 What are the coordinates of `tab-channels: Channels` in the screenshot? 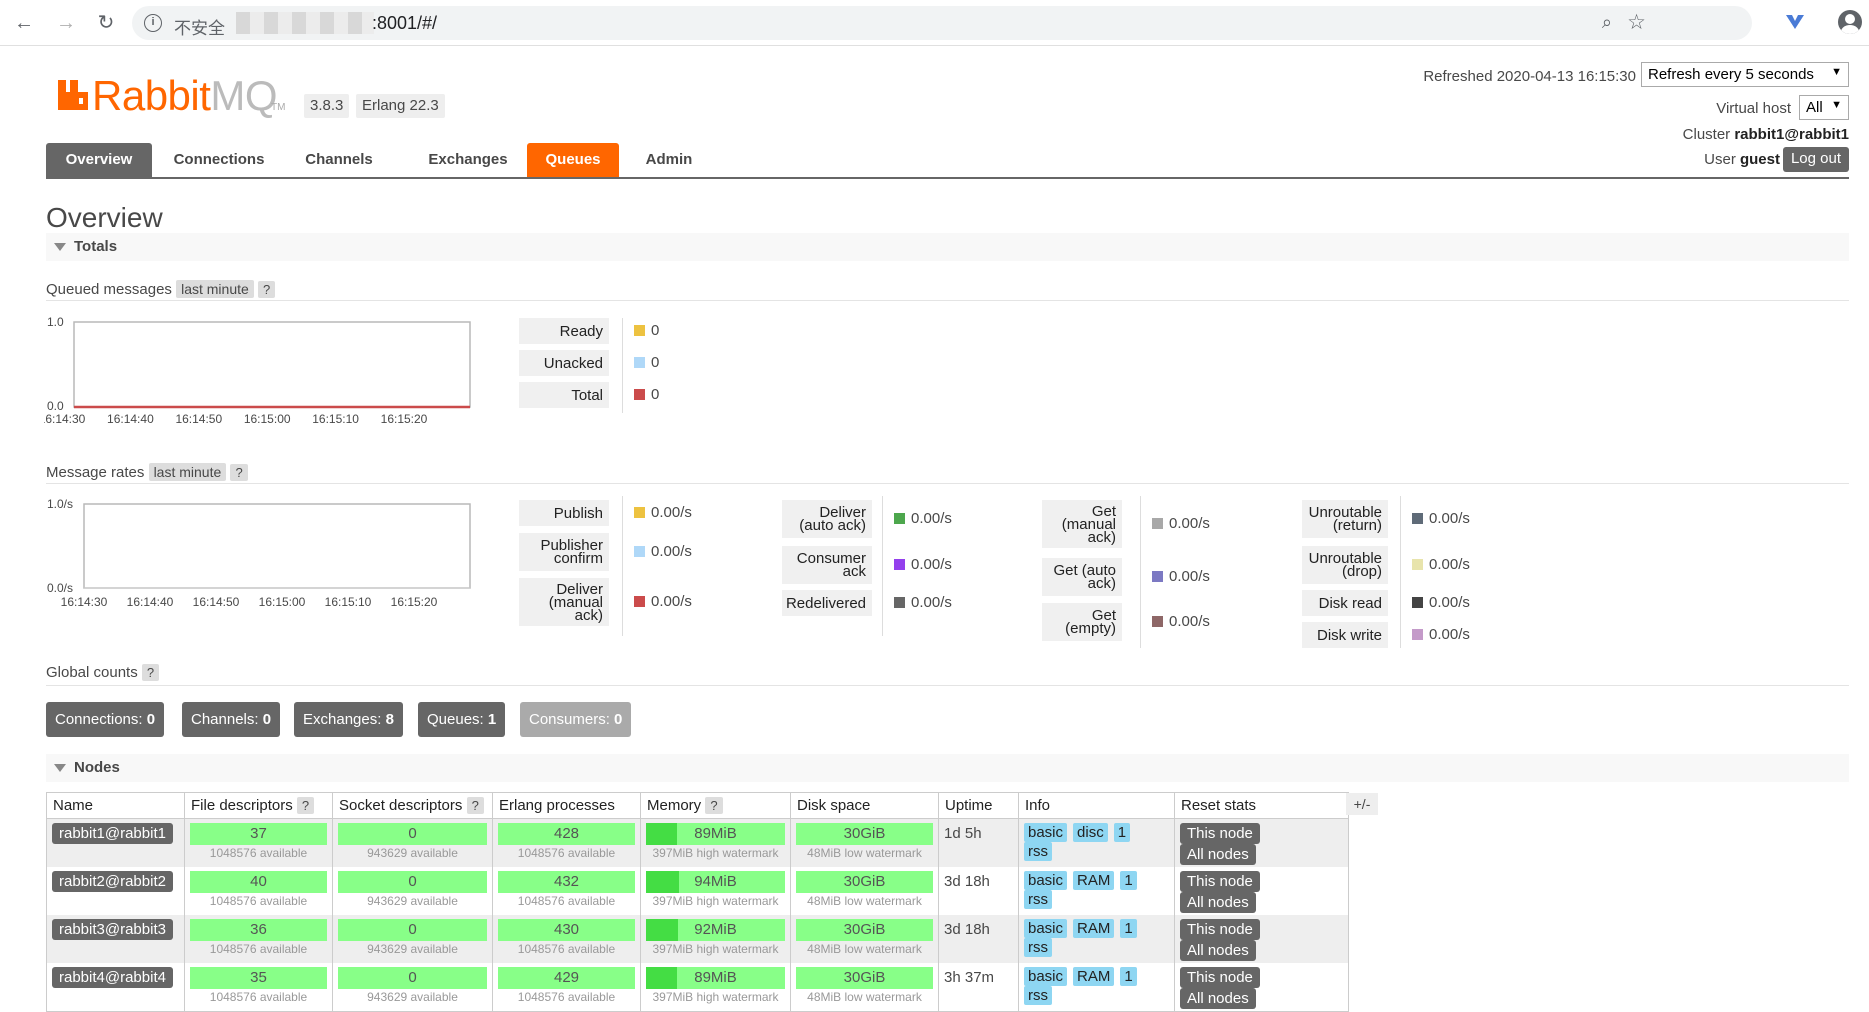 It's located at (339, 159).